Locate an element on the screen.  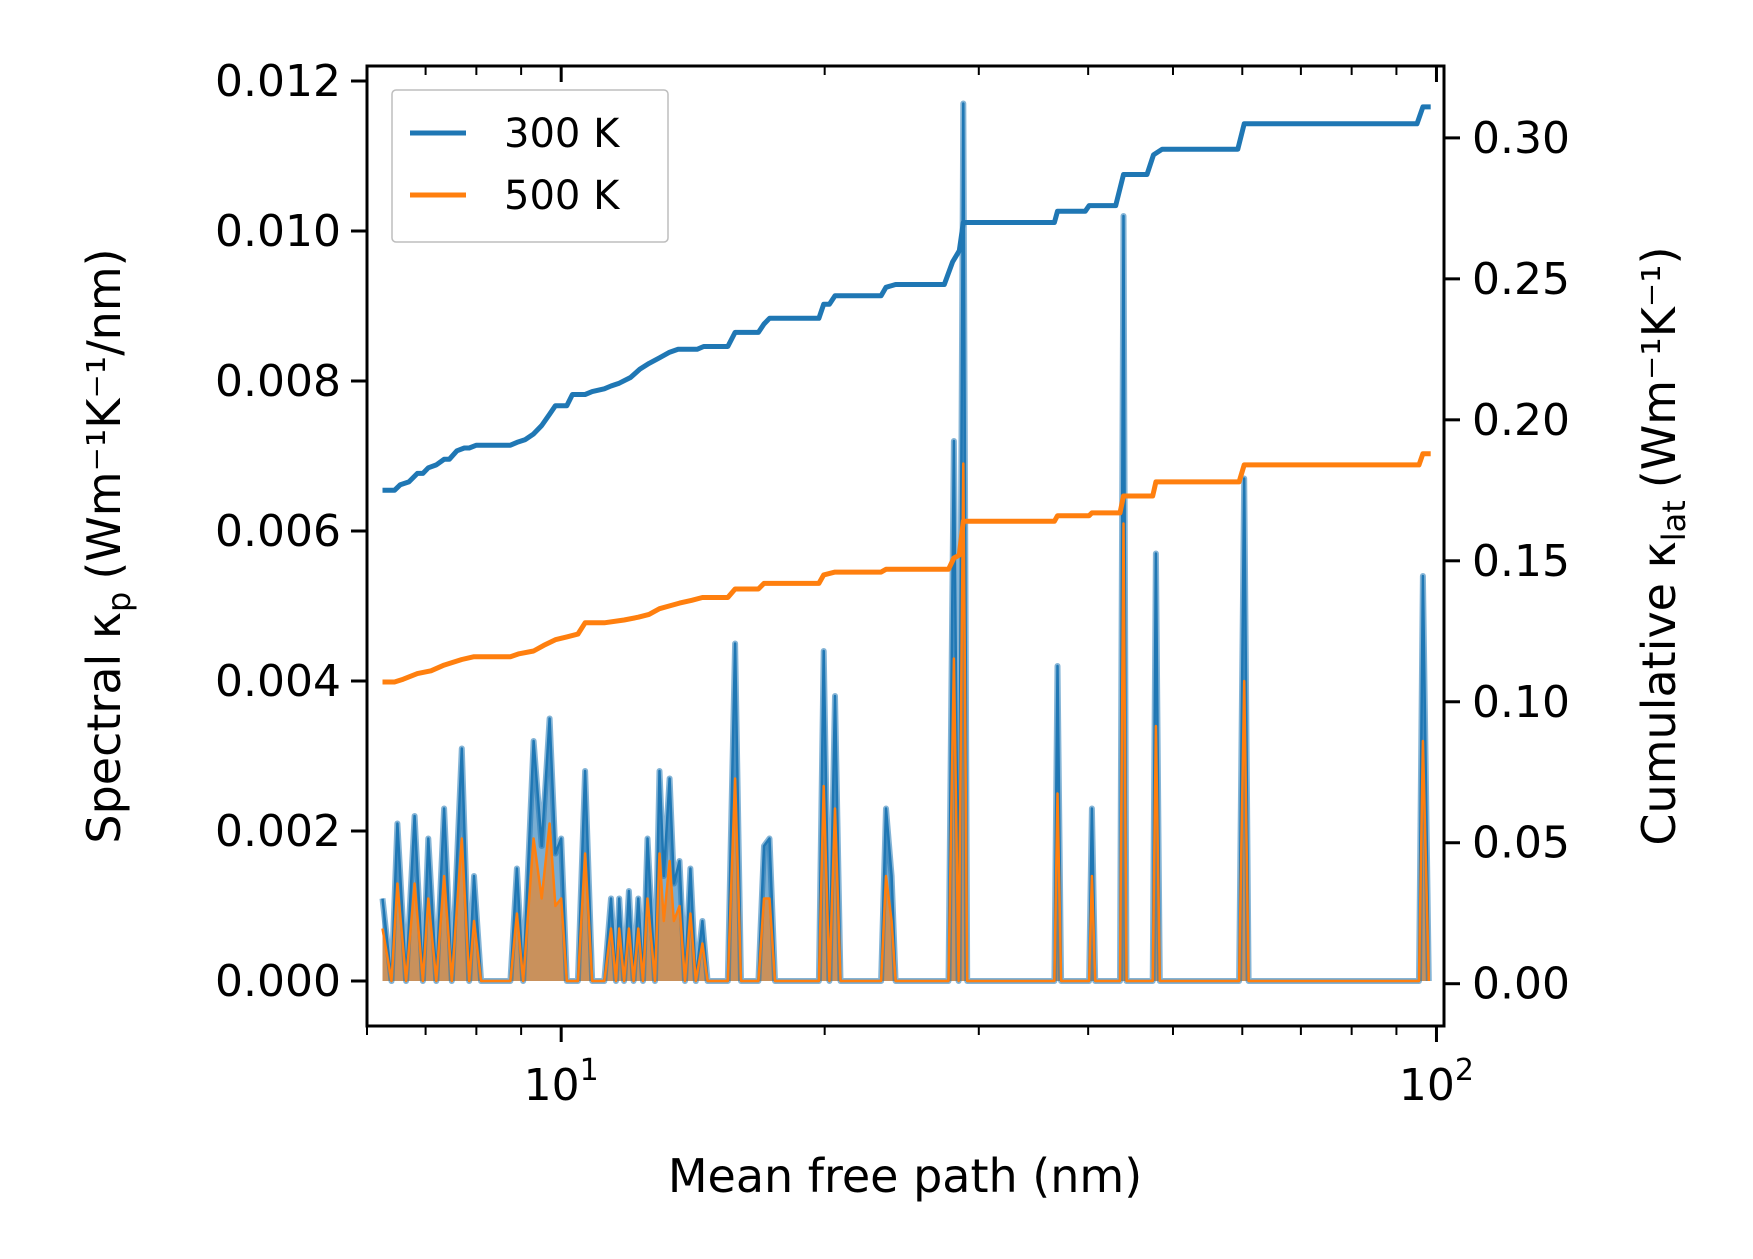
x-tick-label: 10¹ is located at coordinates (561, 1082).